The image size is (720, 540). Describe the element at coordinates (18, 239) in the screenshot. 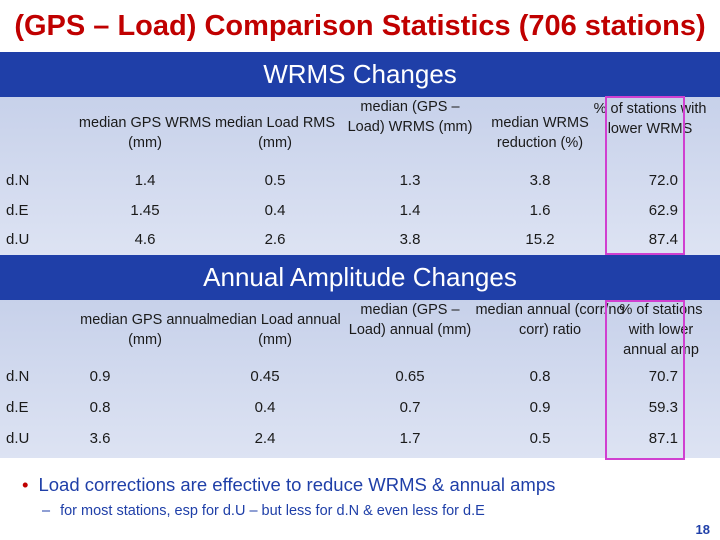

I see `wrms-row-label: d.U` at that location.